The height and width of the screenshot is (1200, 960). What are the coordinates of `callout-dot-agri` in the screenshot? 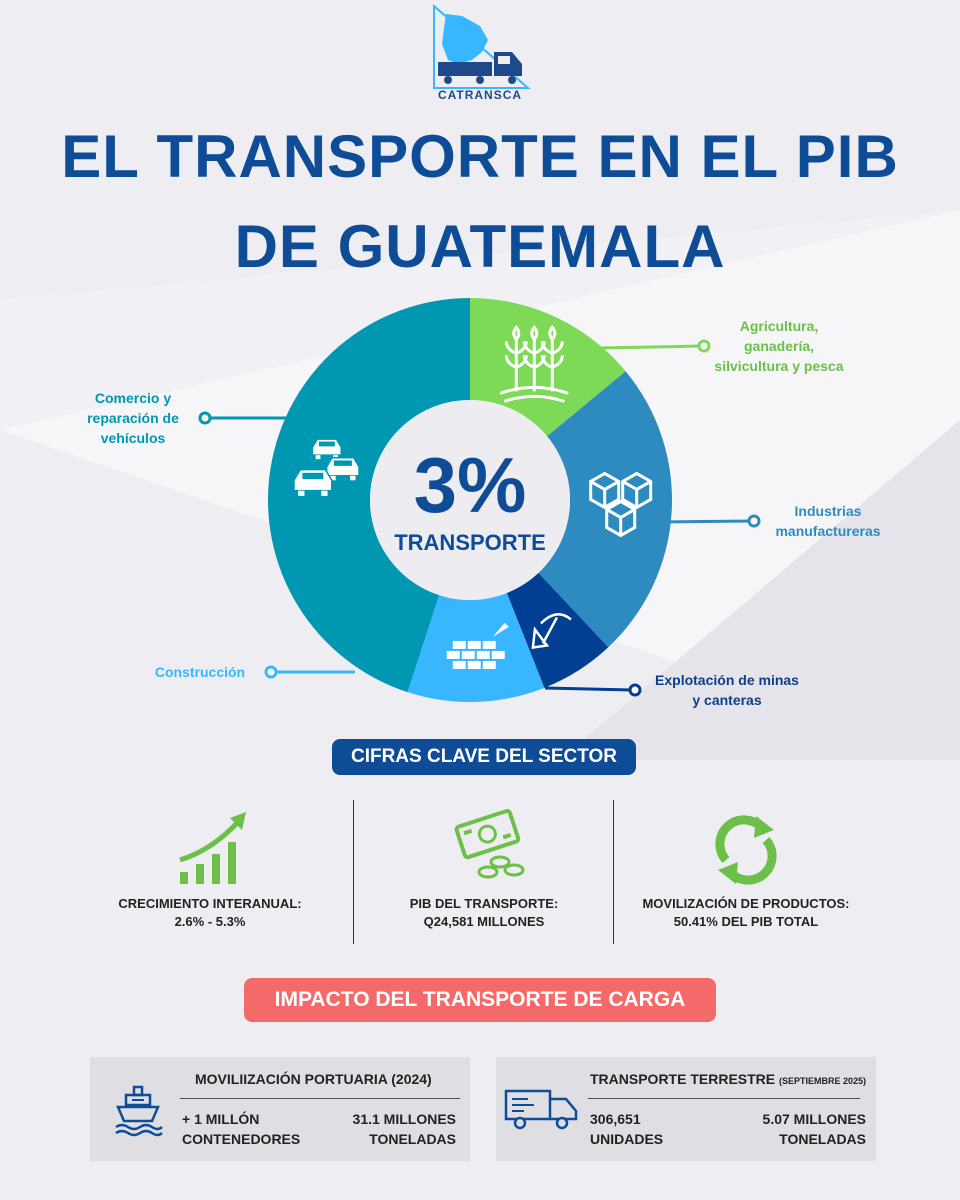 It's located at (704, 346).